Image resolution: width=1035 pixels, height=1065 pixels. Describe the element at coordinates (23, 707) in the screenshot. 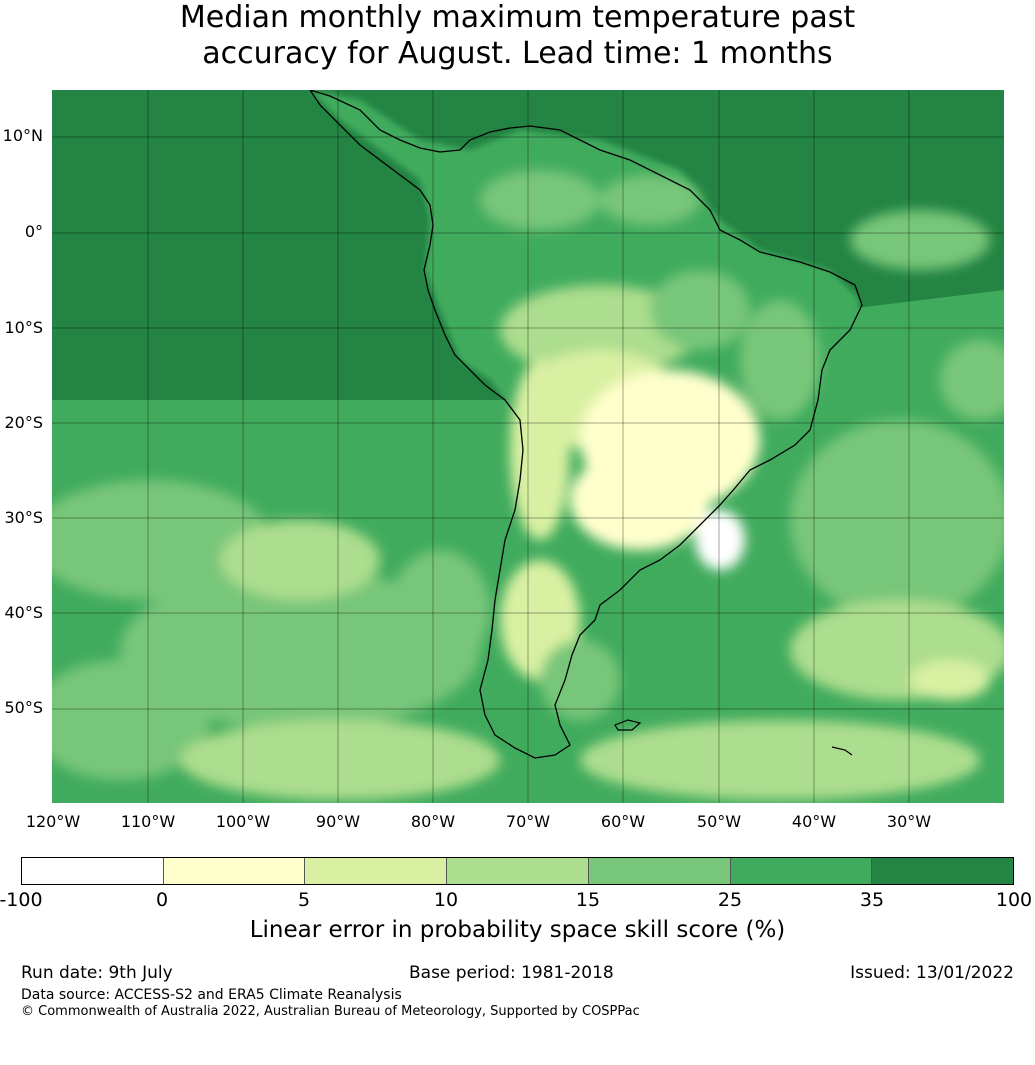

I see `lat-label-50s: 50°S` at that location.